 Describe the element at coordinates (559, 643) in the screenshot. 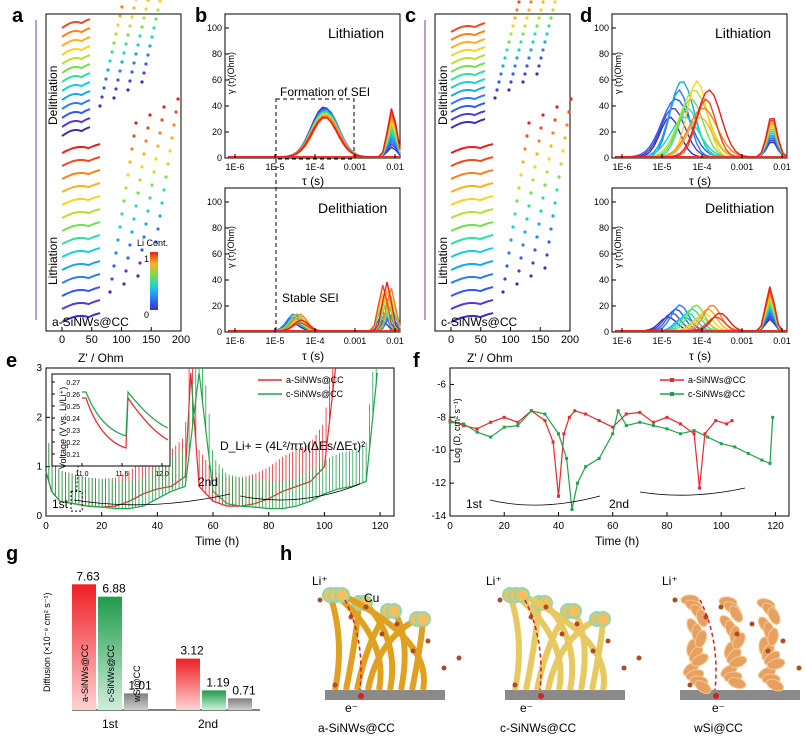

I see `panel-h-schematic` at that location.